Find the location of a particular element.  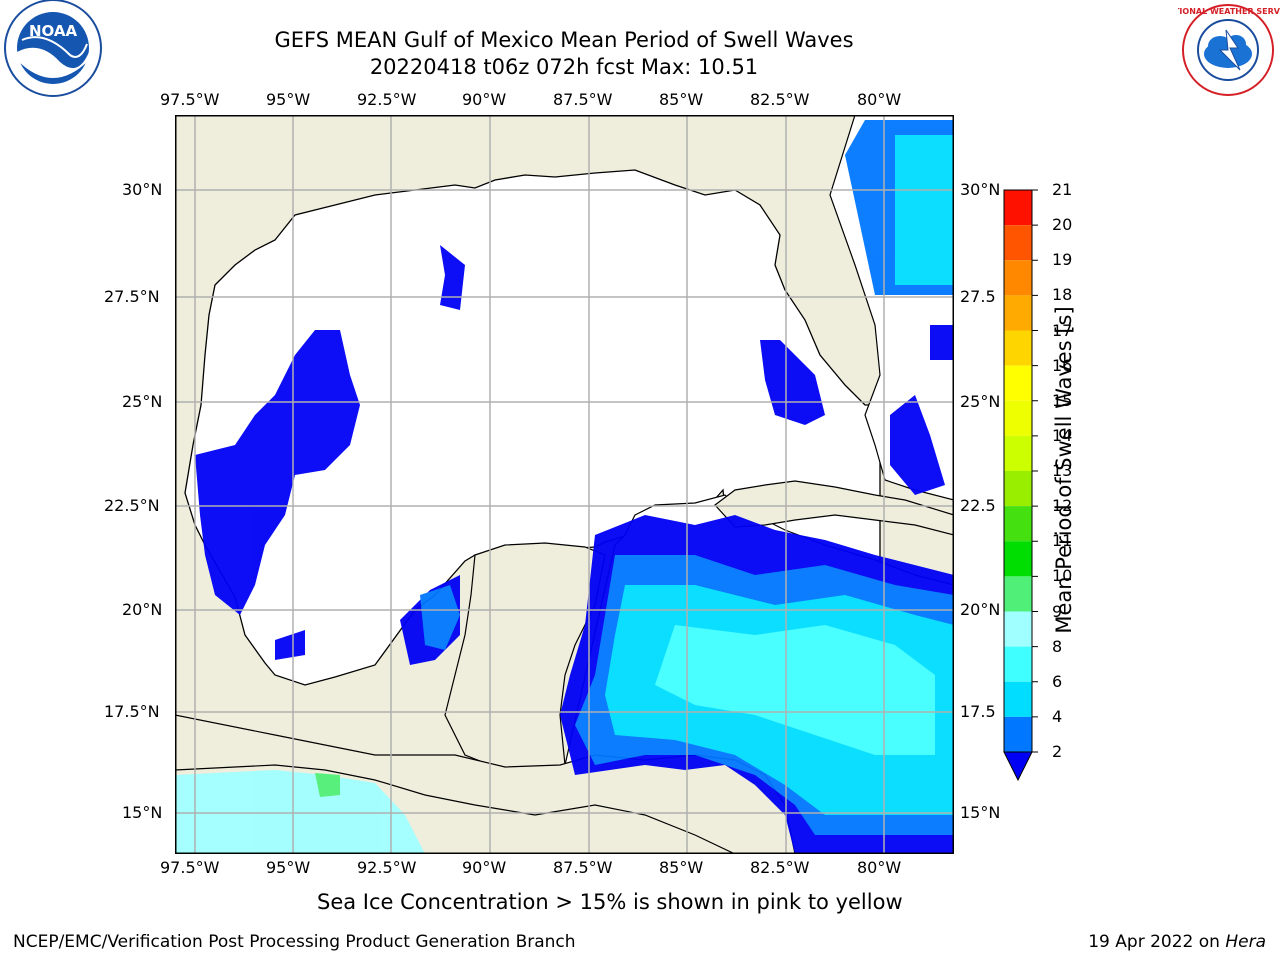

lon-label-top: 90°W is located at coordinates (484, 99).